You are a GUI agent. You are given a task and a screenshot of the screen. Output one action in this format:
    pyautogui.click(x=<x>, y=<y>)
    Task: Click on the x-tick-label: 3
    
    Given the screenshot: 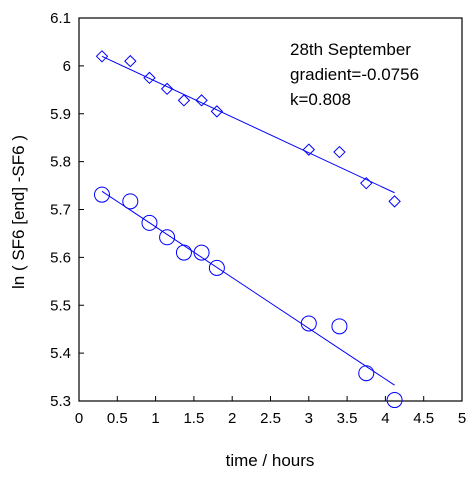 What is the action you would take?
    pyautogui.click(x=309, y=418)
    